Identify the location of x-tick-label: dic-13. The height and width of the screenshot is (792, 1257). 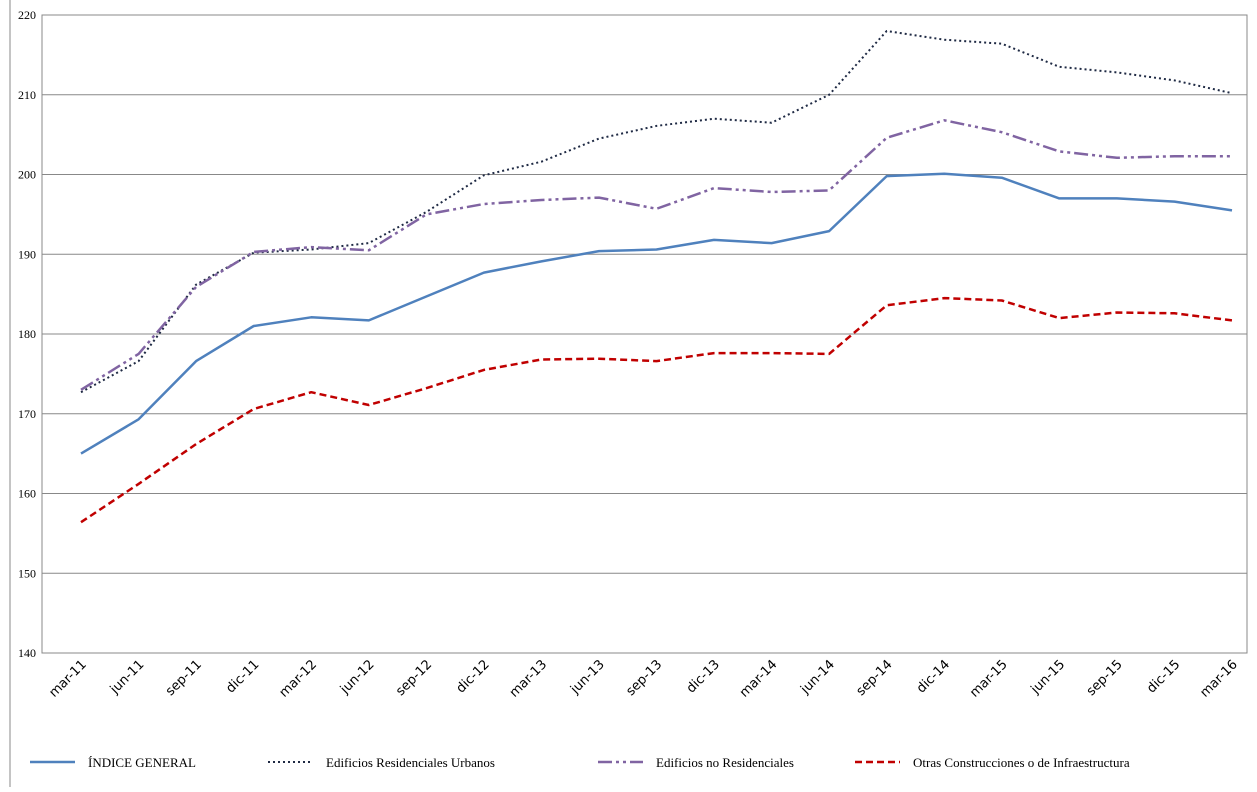
(703, 676).